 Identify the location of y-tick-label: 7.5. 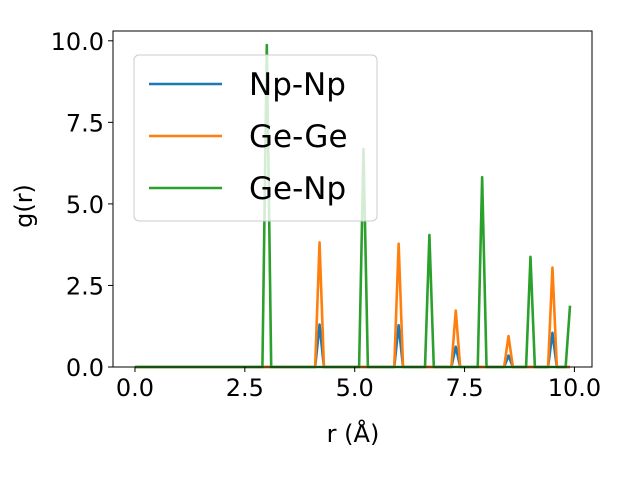
(85, 123).